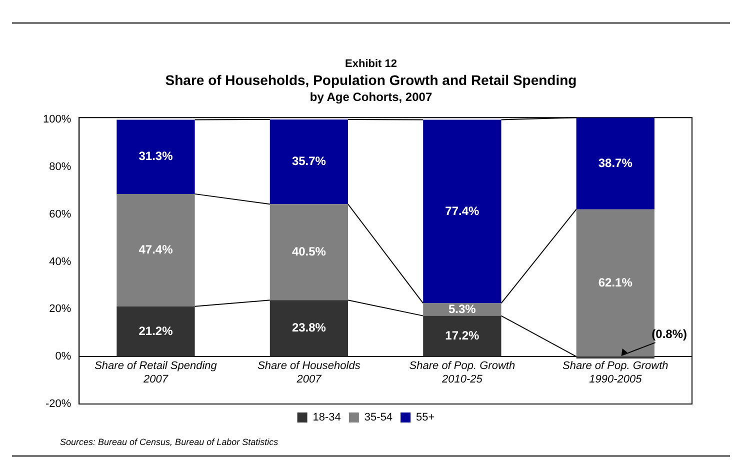  What do you see at coordinates (63, 356) in the screenshot?
I see `y-tick-label: 0%` at bounding box center [63, 356].